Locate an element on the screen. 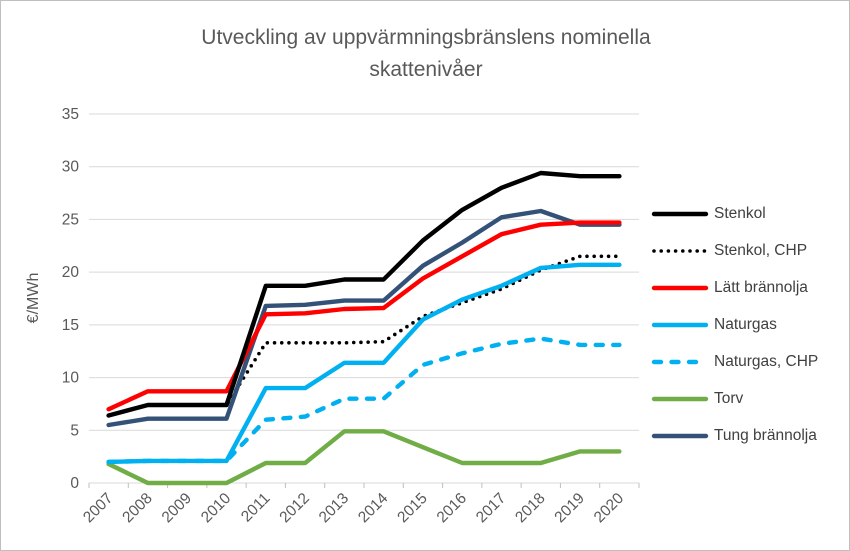 The width and height of the screenshot is (850, 551). legend-label-torv: Torv is located at coordinates (729, 398).